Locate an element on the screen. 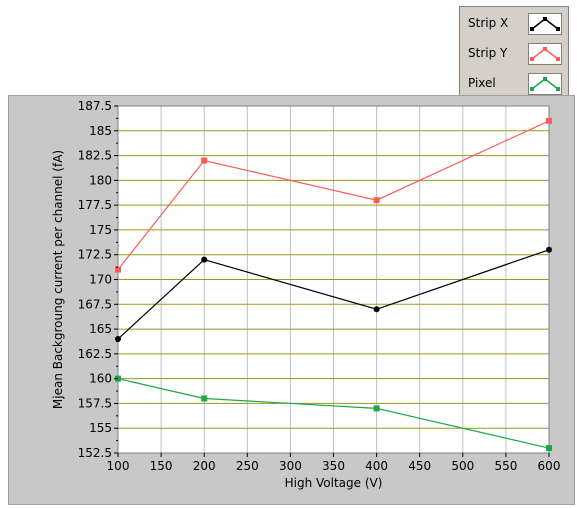 The image size is (577, 508). x-tick-label: 200 is located at coordinates (204, 466).